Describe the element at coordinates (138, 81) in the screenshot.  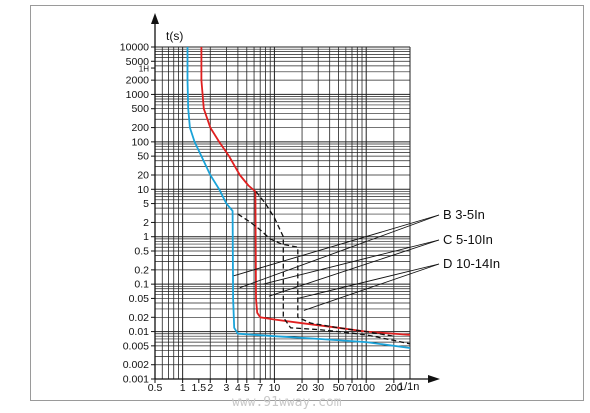
I see `y-tick-label: 2000` at that location.